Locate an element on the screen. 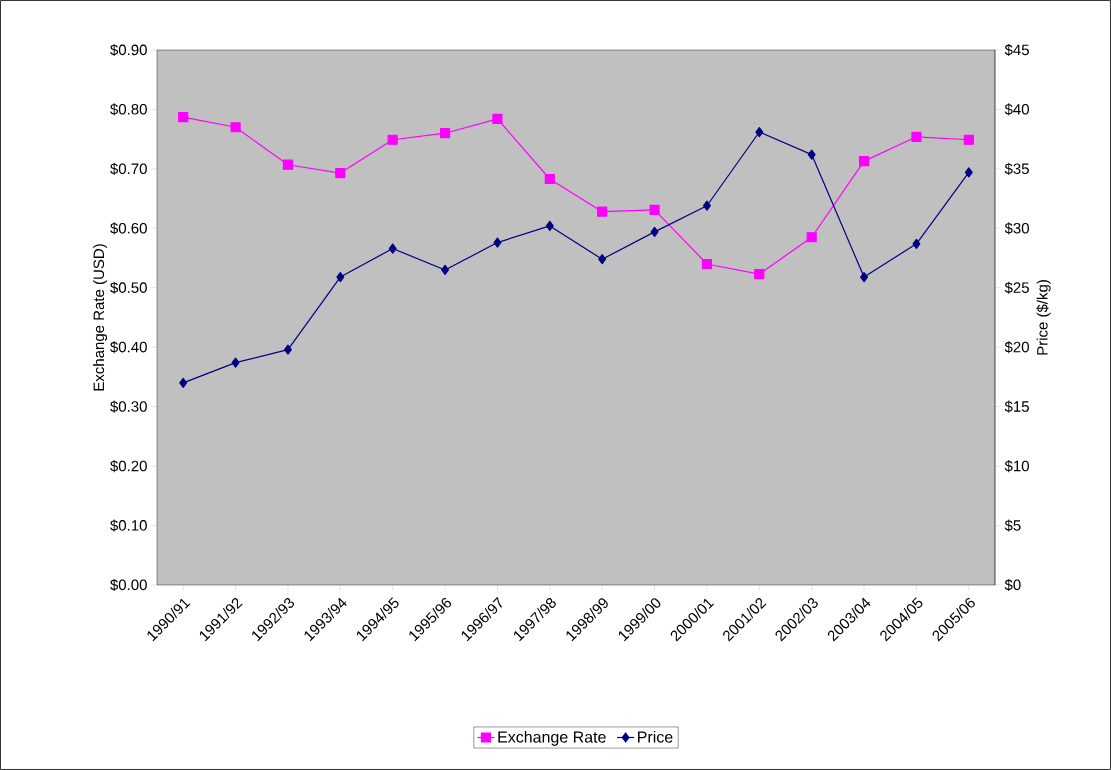  y-tick-label: $0.90 is located at coordinates (128, 50).